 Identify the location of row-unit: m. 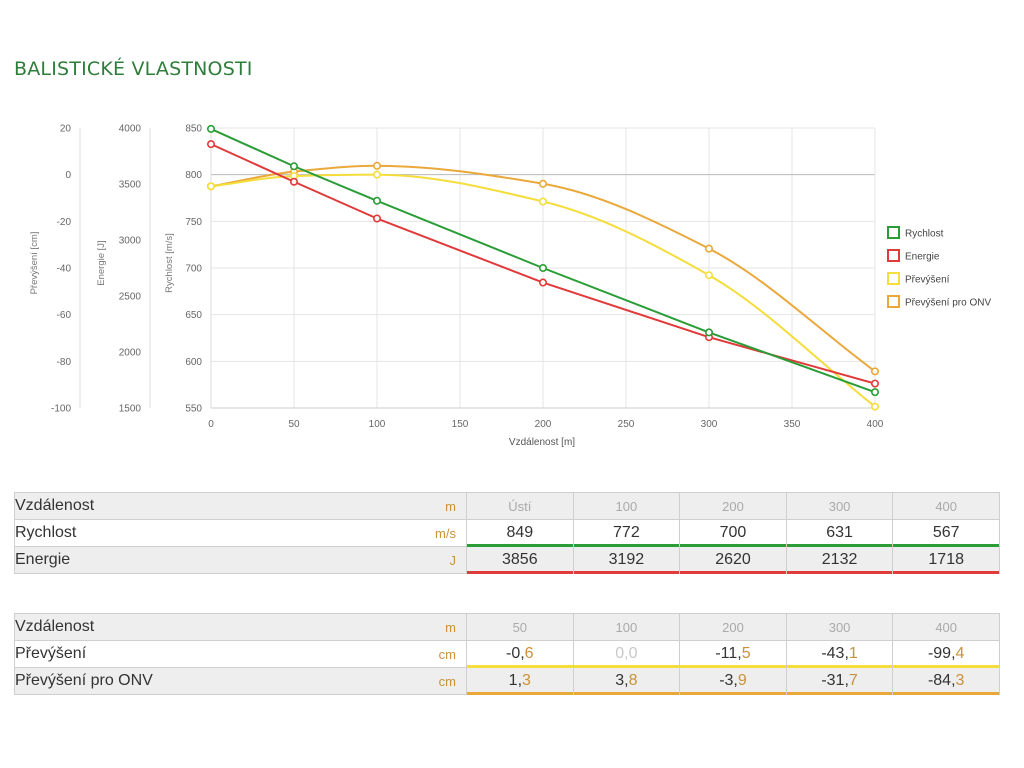
(450, 506).